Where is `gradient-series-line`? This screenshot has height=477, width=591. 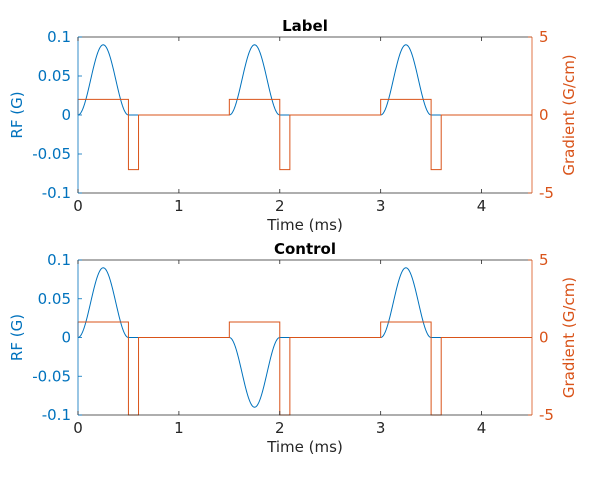
gradient-series-line is located at coordinates (304, 134).